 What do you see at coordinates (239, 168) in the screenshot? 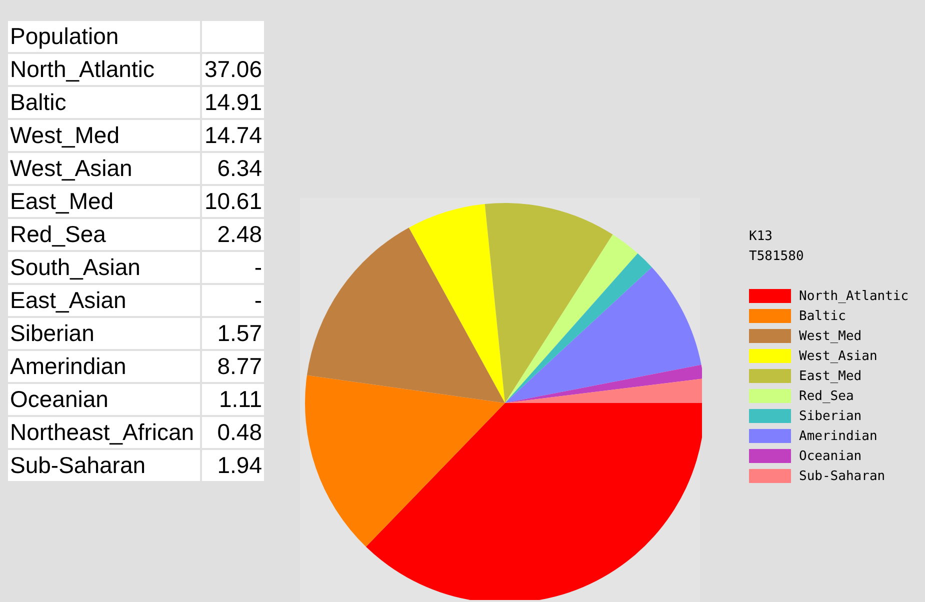
I see `text: 6.34` at bounding box center [239, 168].